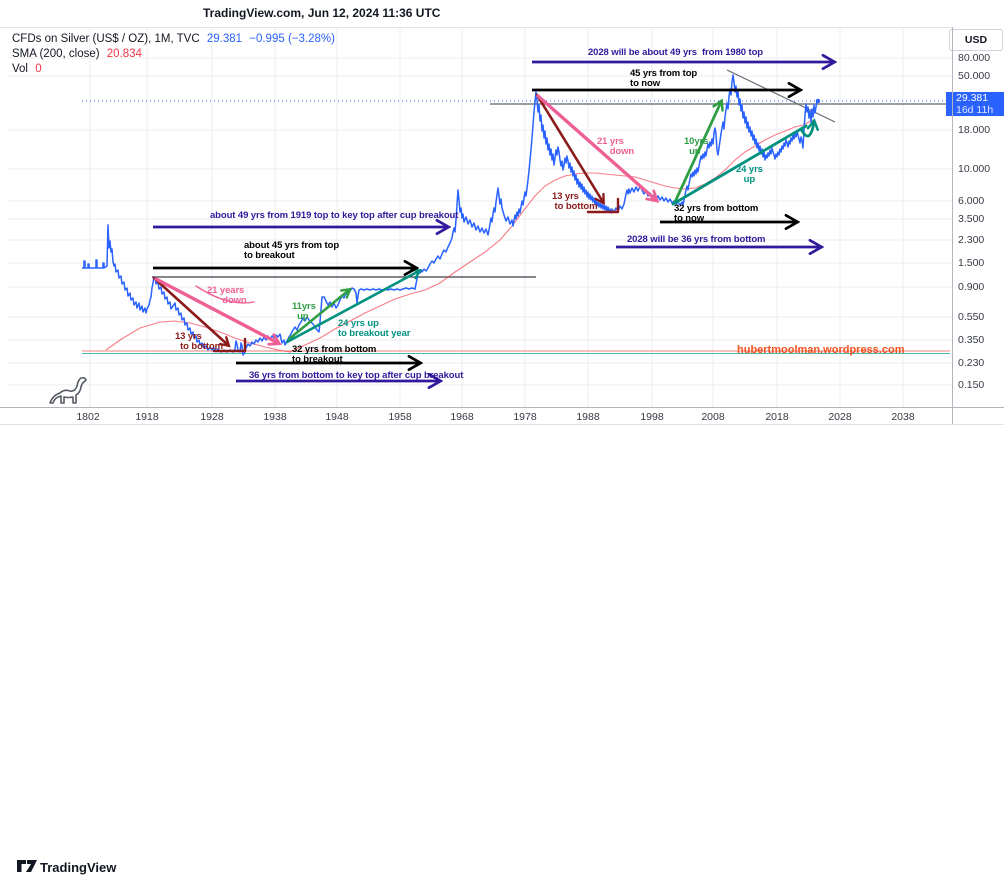 This screenshot has width=1004, height=875. I want to click on price-tick: 80.000, so click(974, 58).